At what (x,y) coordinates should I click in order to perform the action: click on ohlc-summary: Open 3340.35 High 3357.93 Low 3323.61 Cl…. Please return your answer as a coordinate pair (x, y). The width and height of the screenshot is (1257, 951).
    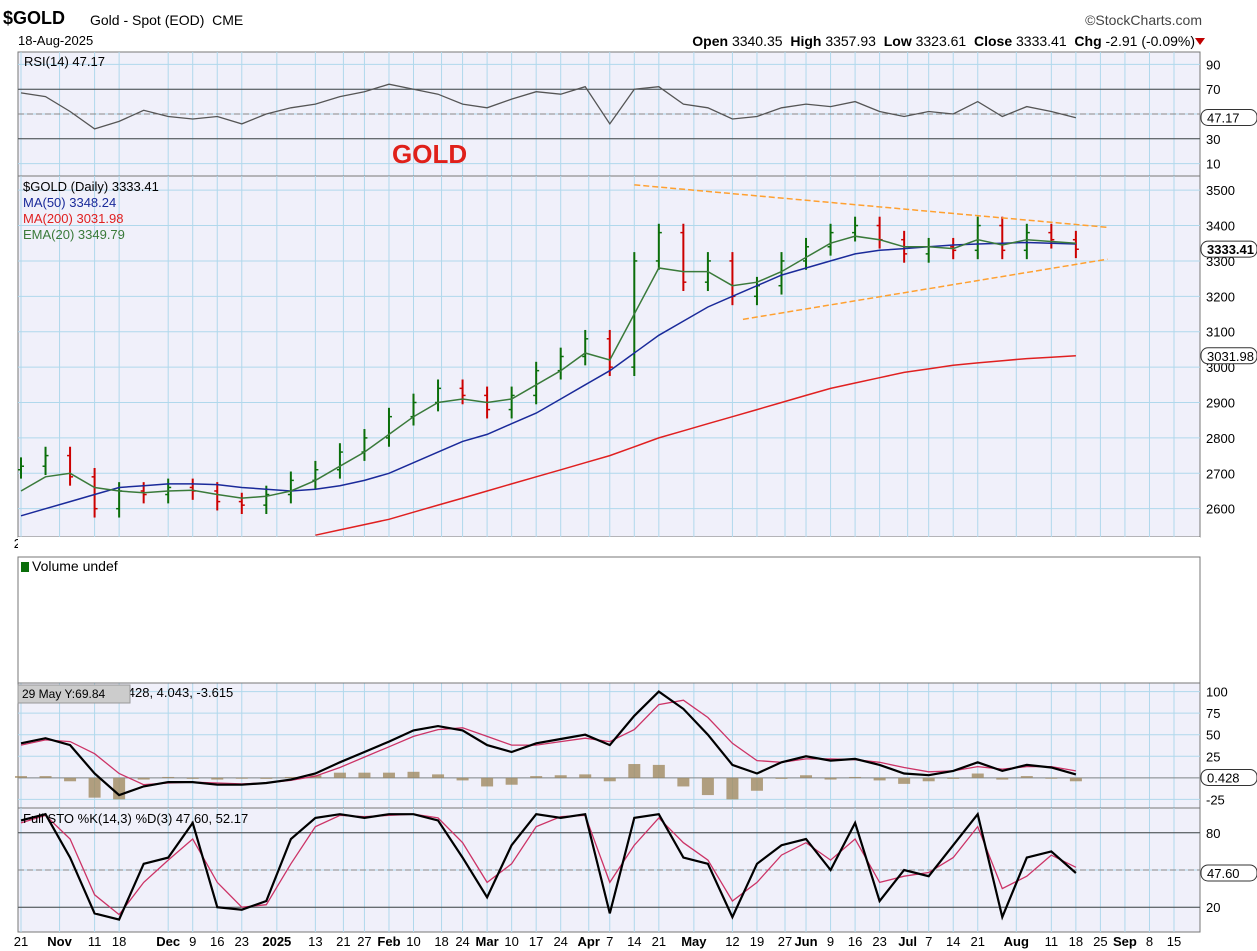
    Looking at the image, I should click on (943, 41).